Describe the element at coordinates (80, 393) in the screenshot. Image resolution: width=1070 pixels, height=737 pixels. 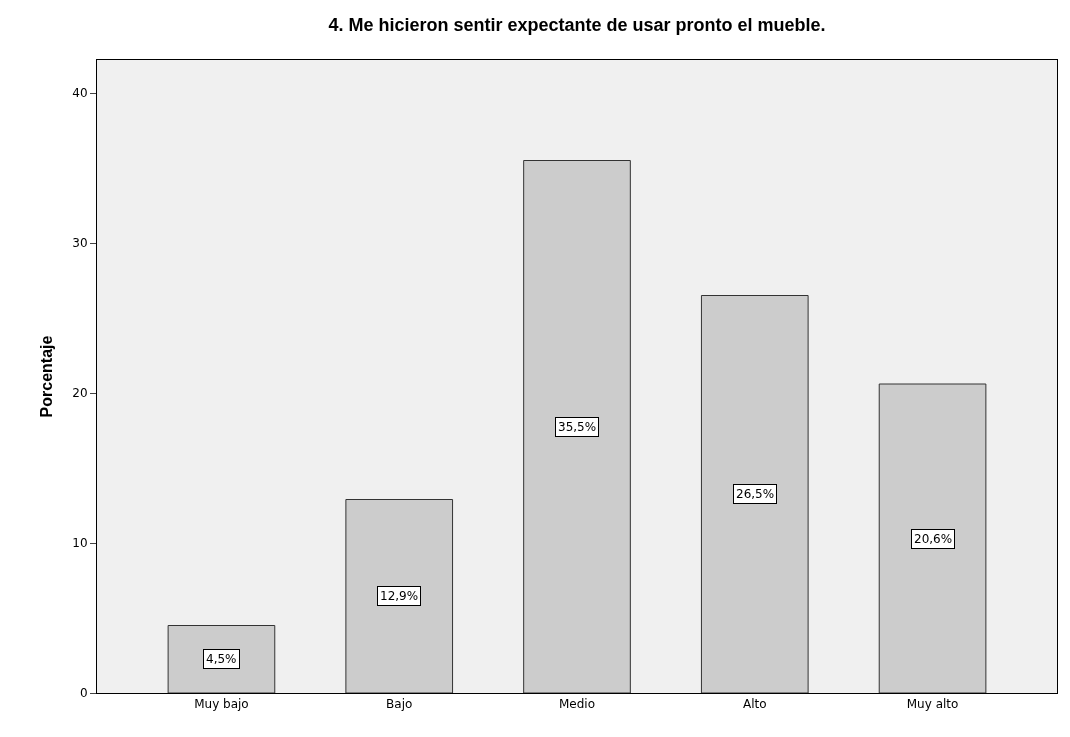
I see `y-tick-label: 20` at that location.